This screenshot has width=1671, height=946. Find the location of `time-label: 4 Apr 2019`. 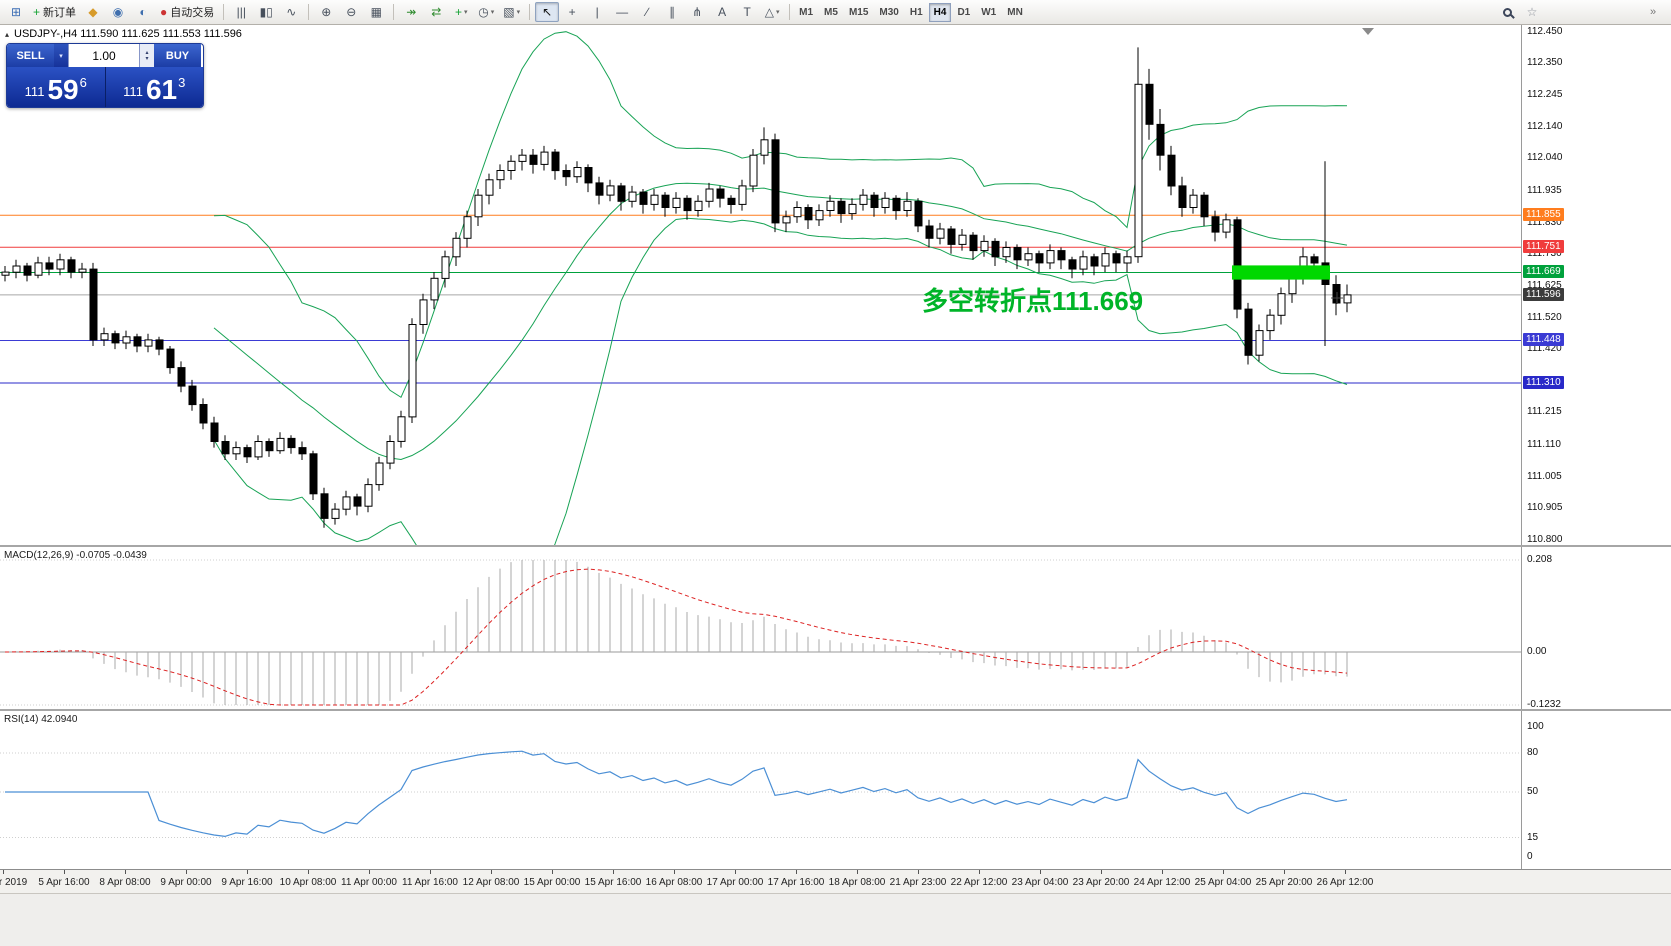

time-label: 4 Apr 2019 is located at coordinates (14, 882).